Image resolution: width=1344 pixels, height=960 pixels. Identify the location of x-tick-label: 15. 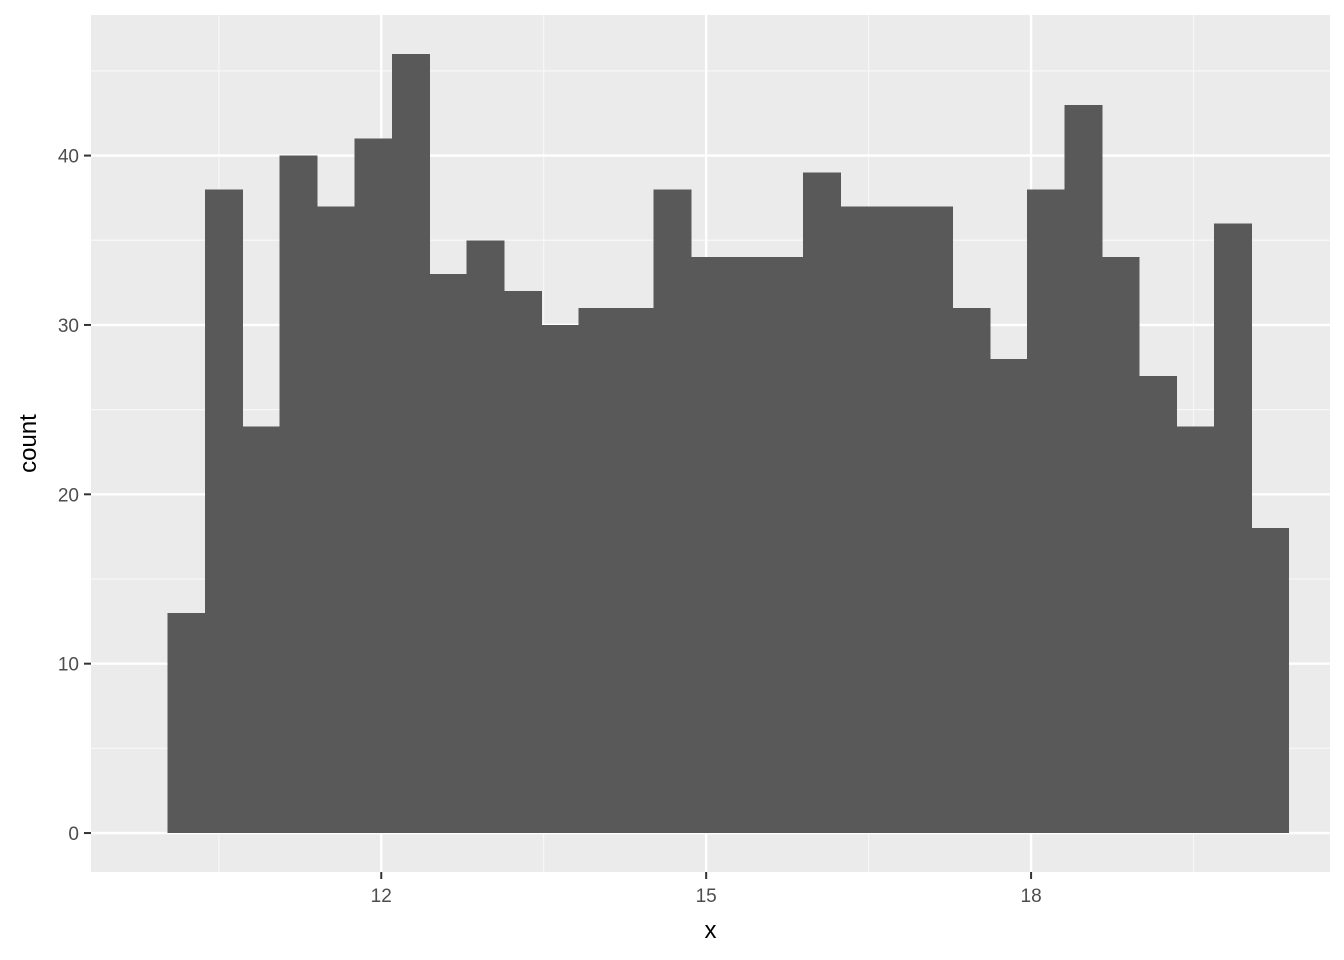
(706, 896).